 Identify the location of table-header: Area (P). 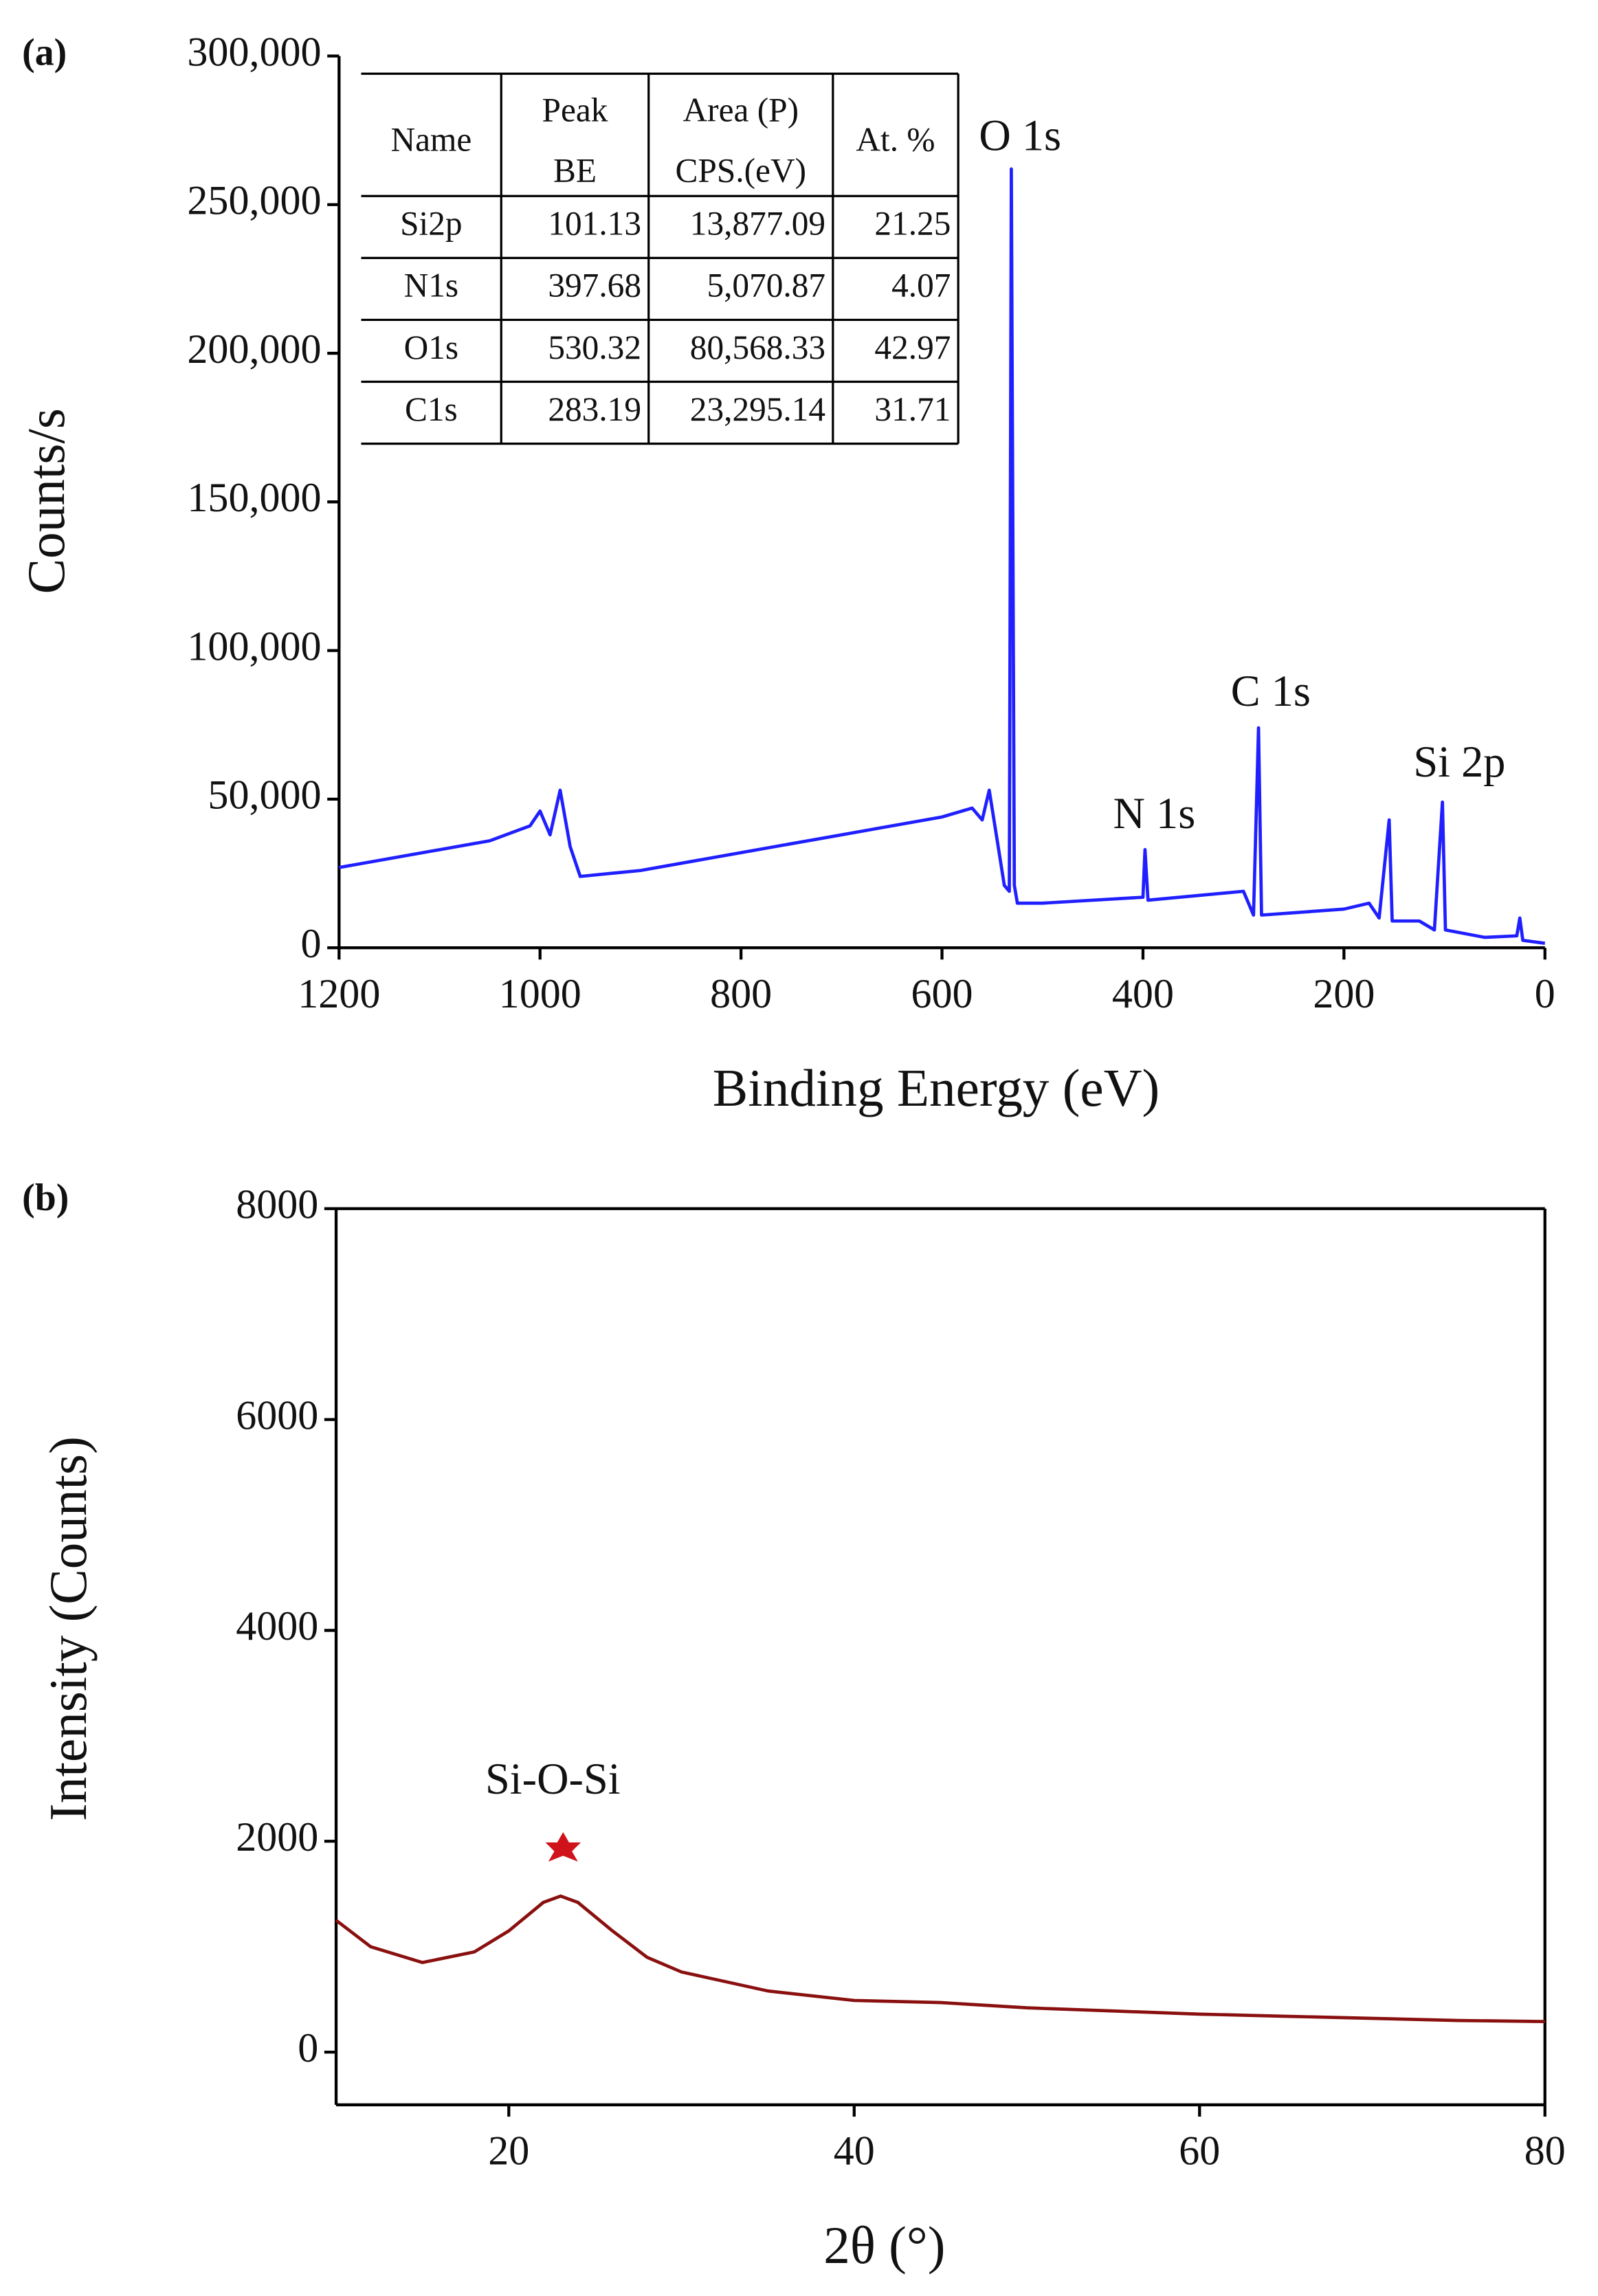
(741, 110).